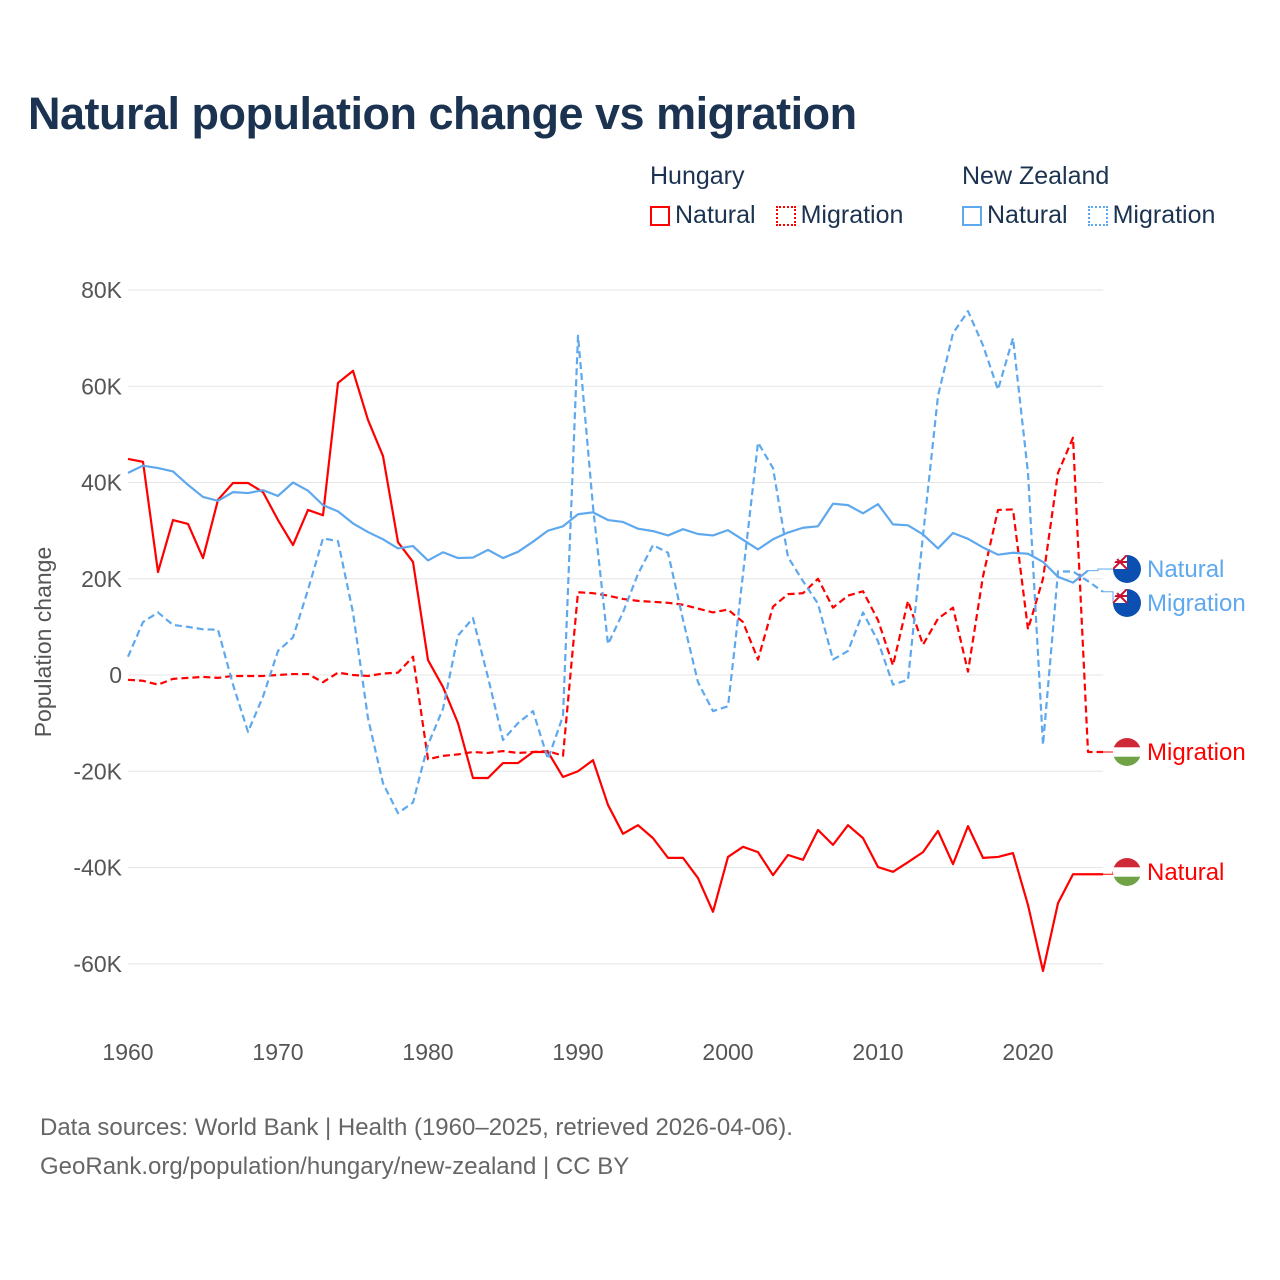  I want to click on legend-group-name: Hungary, so click(697, 176).